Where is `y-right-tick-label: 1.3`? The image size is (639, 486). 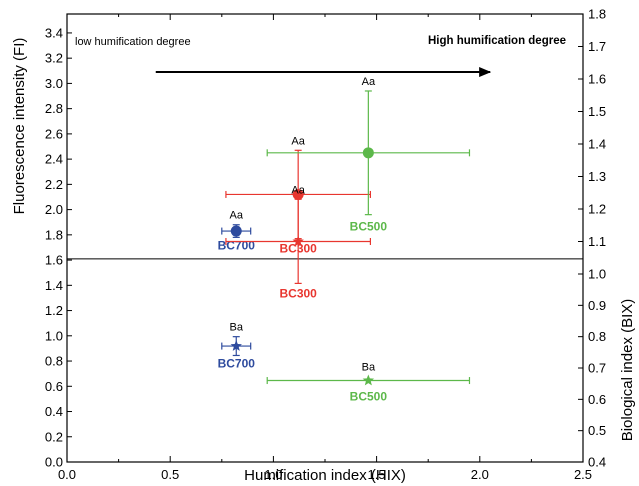 y-right-tick-label: 1.3 is located at coordinates (597, 176).